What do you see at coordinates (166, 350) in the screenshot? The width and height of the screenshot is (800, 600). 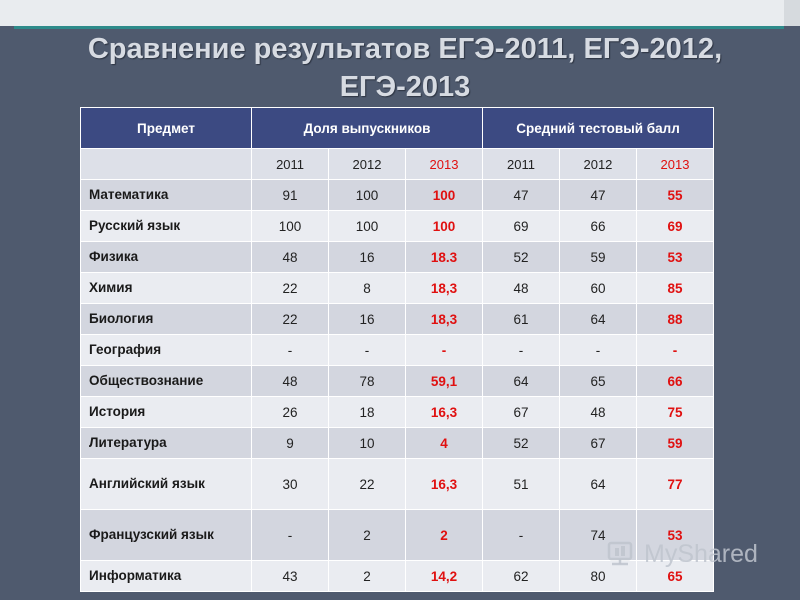 I see `subject-cell: География` at bounding box center [166, 350].